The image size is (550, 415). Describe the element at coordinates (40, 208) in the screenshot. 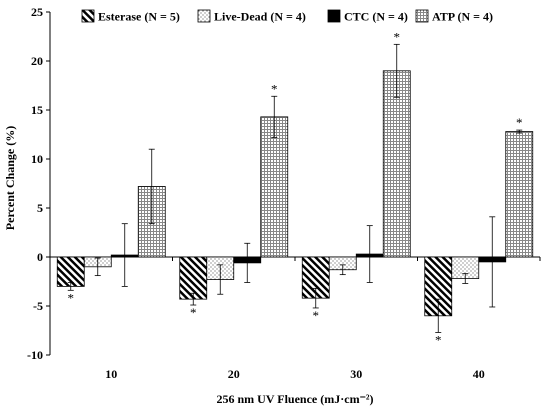

I see `y-tick-label: 5` at that location.